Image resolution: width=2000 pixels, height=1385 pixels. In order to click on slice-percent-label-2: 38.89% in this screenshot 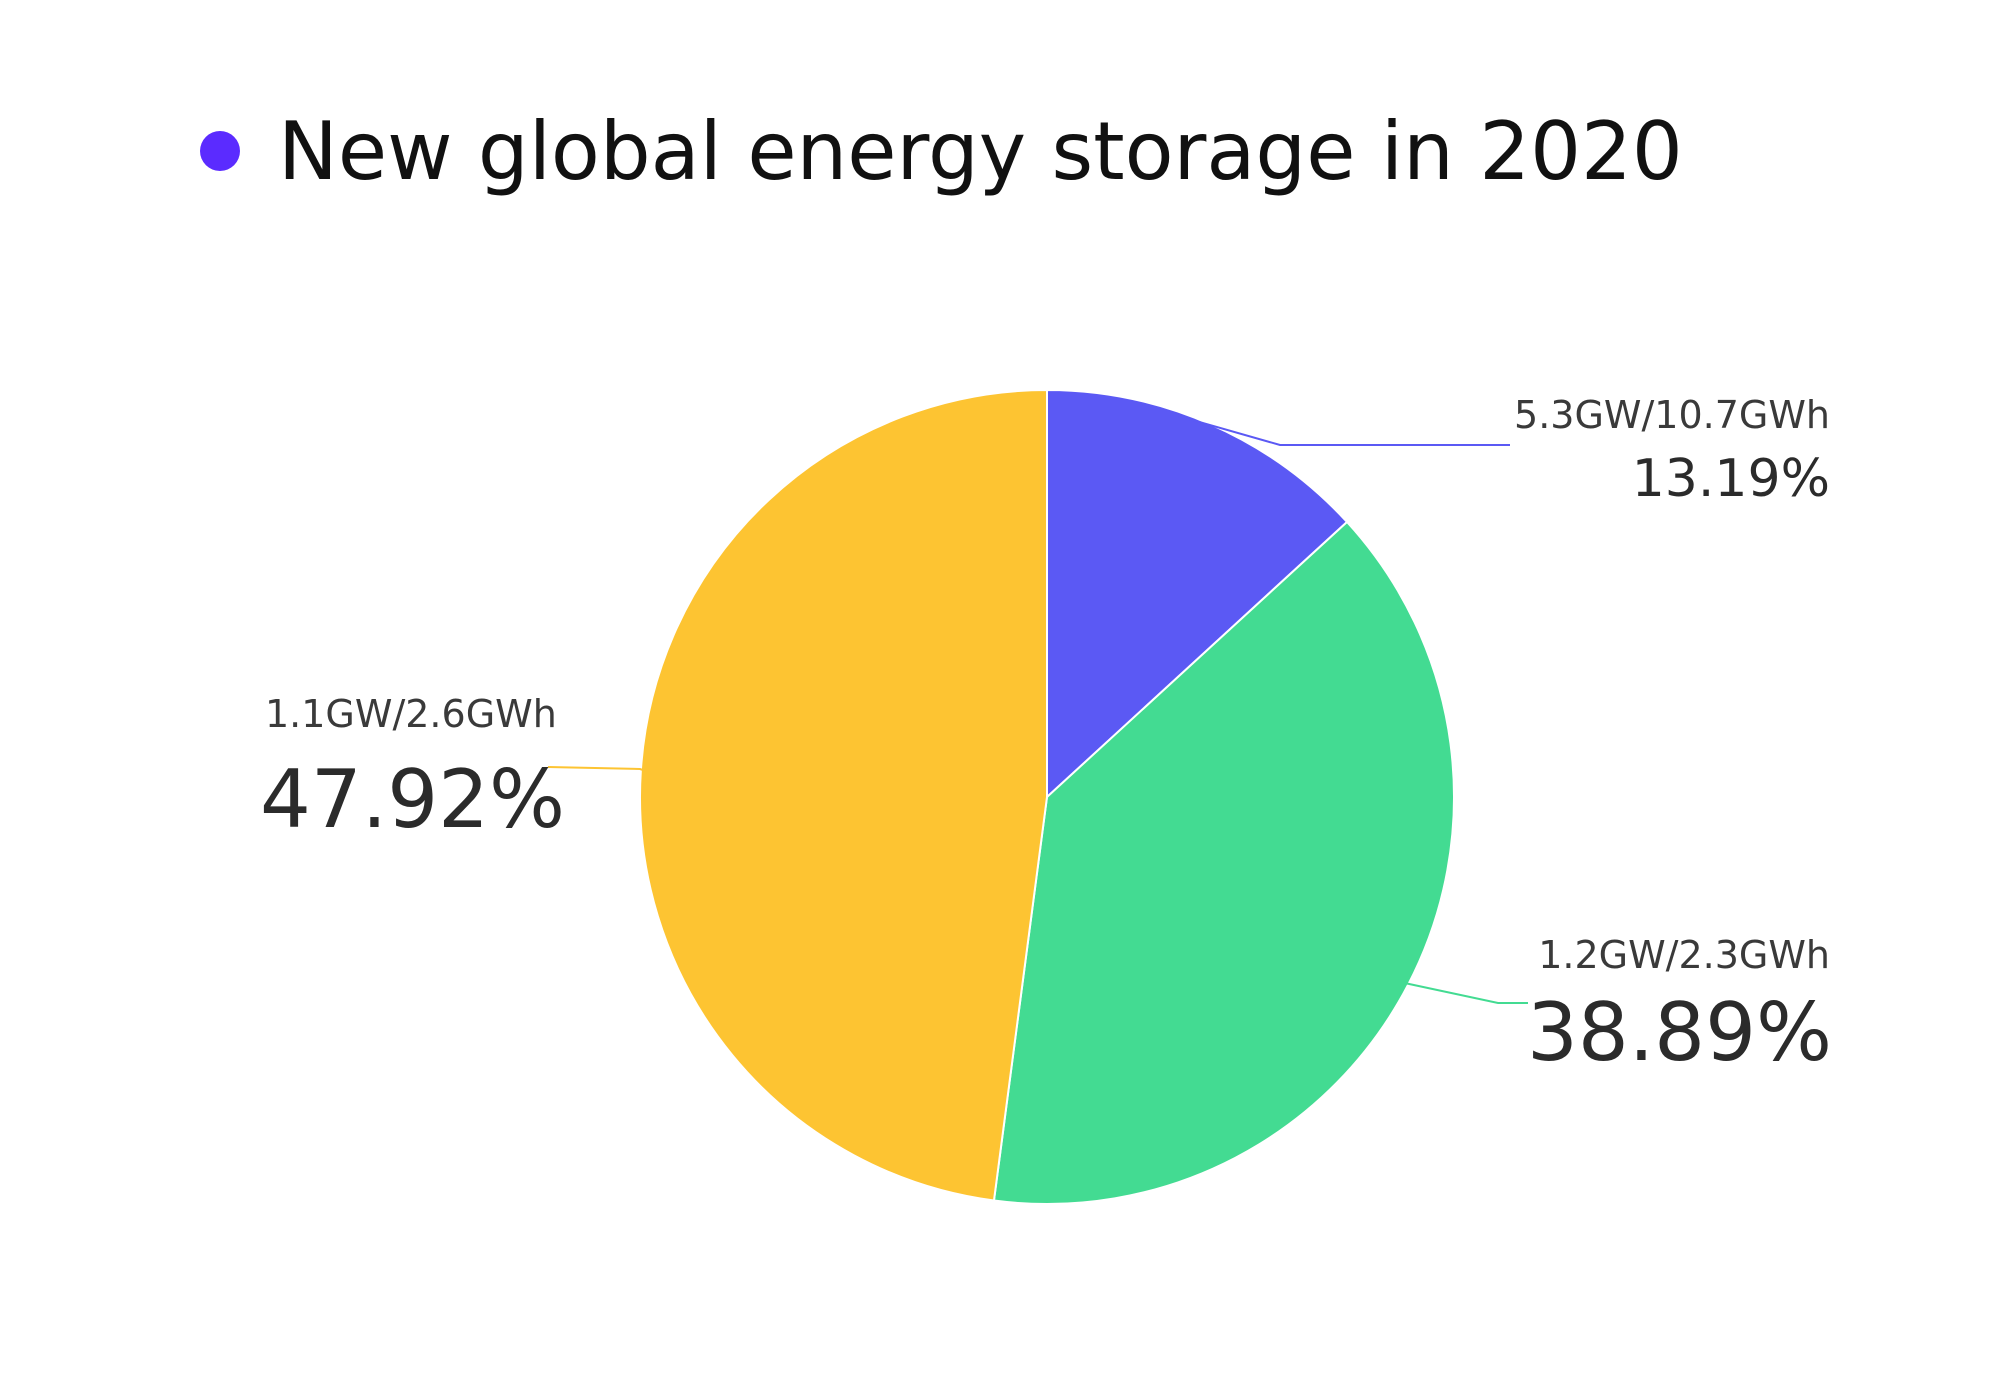, I will do `click(1679, 1032)`.